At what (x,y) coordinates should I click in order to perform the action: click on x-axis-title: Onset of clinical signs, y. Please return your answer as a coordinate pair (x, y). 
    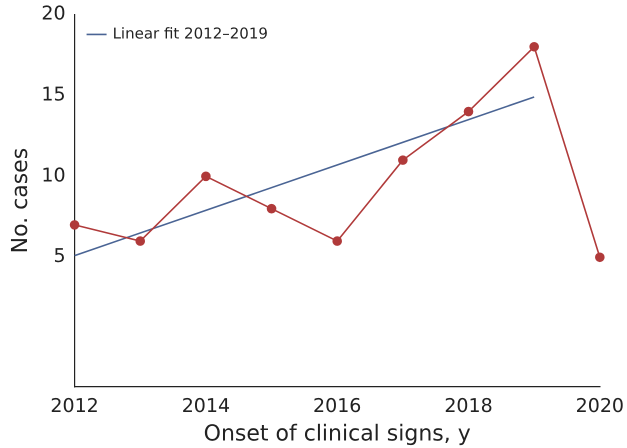
    Looking at the image, I should click on (337, 434).